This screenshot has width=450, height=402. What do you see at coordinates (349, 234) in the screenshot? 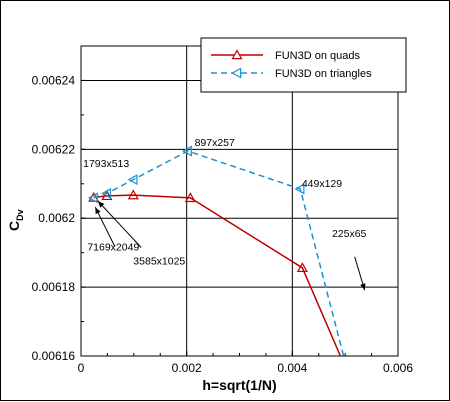
I see `annotation-label: 225x65` at bounding box center [349, 234].